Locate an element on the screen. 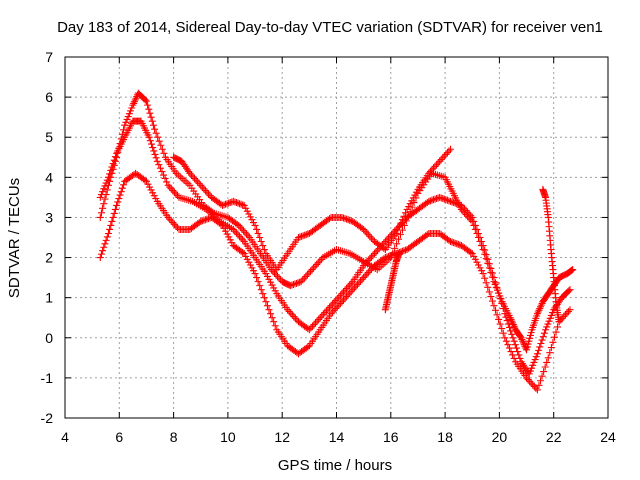 This screenshot has height=480, width=640. x-tick-labels: 4 6 8 10 12 14 16 18 20 22 24 is located at coordinates (338, 437).